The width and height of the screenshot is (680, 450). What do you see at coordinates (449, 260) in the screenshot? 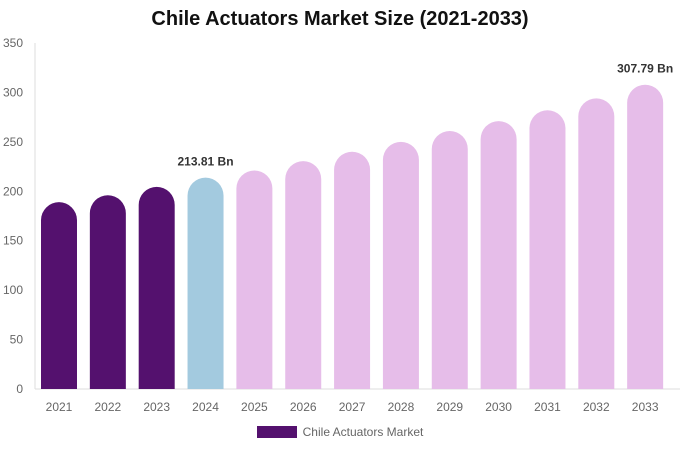
I see `bar-2029` at bounding box center [449, 260].